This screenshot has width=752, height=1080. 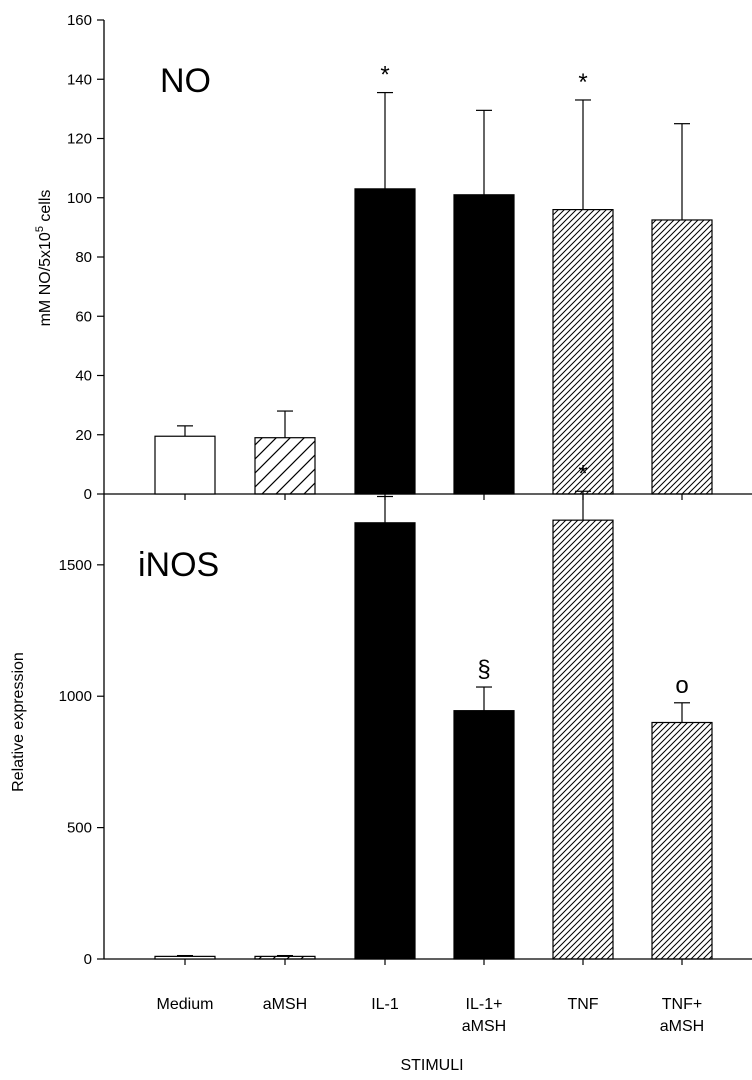 I want to click on x-category-label: IL-1, so click(x=385, y=1004).